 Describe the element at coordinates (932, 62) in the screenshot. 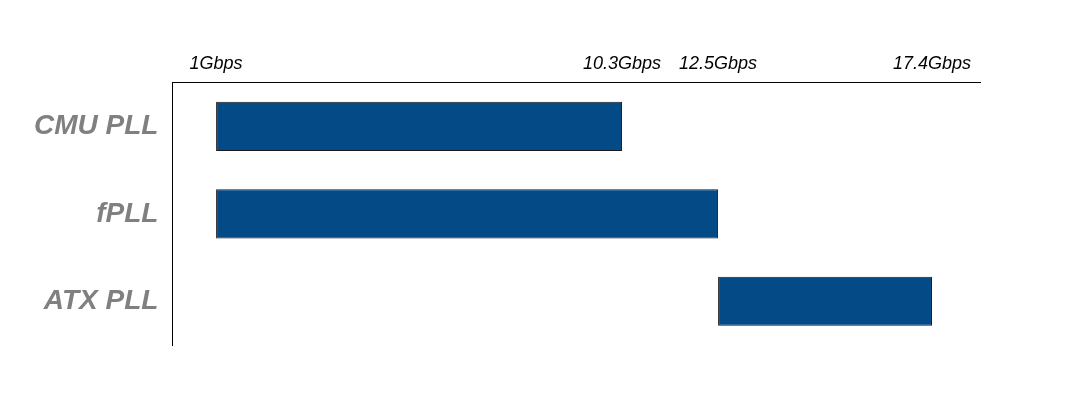

I see `x-tick-label: 17.4Gbps` at that location.